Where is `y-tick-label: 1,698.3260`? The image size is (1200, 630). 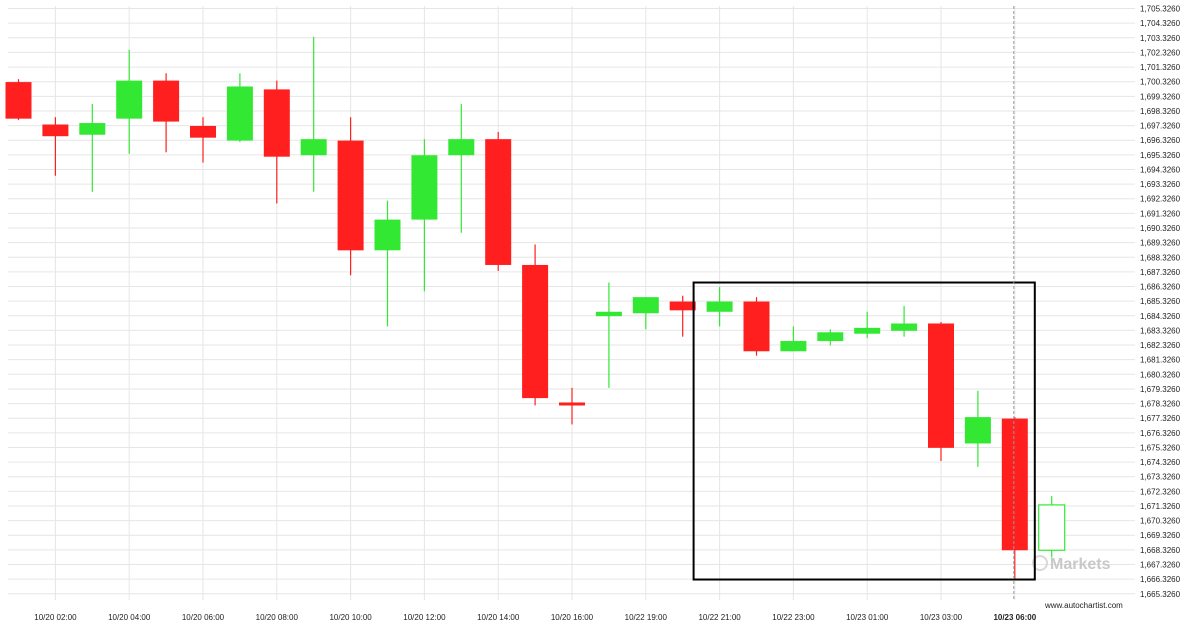
y-tick-label: 1,698.3260 is located at coordinates (1160, 111).